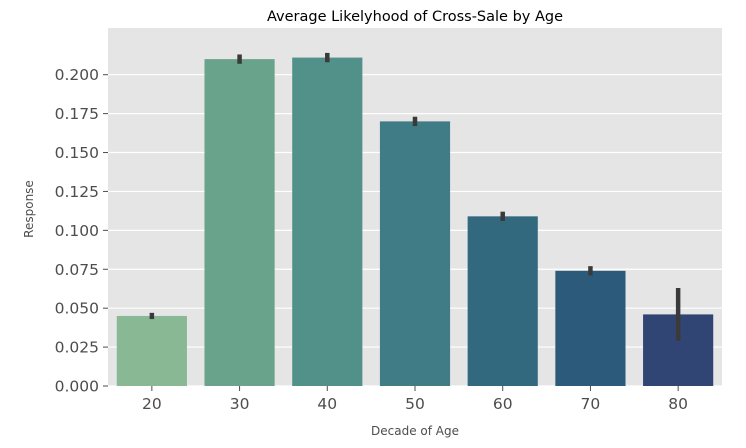 This screenshot has height=448, width=746. What do you see at coordinates (77, 153) in the screenshot?
I see `y-tick-label-6: 0.150` at bounding box center [77, 153].